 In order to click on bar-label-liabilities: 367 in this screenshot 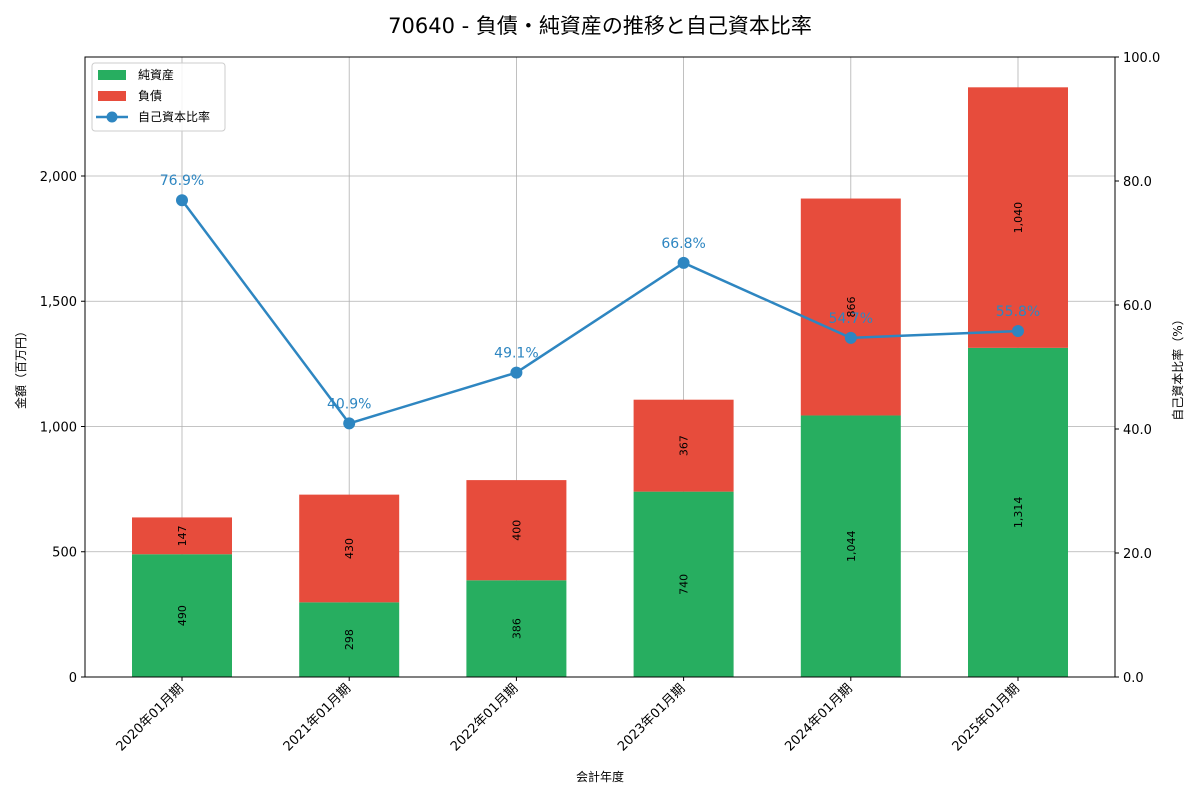, I will do `click(684, 445)`.